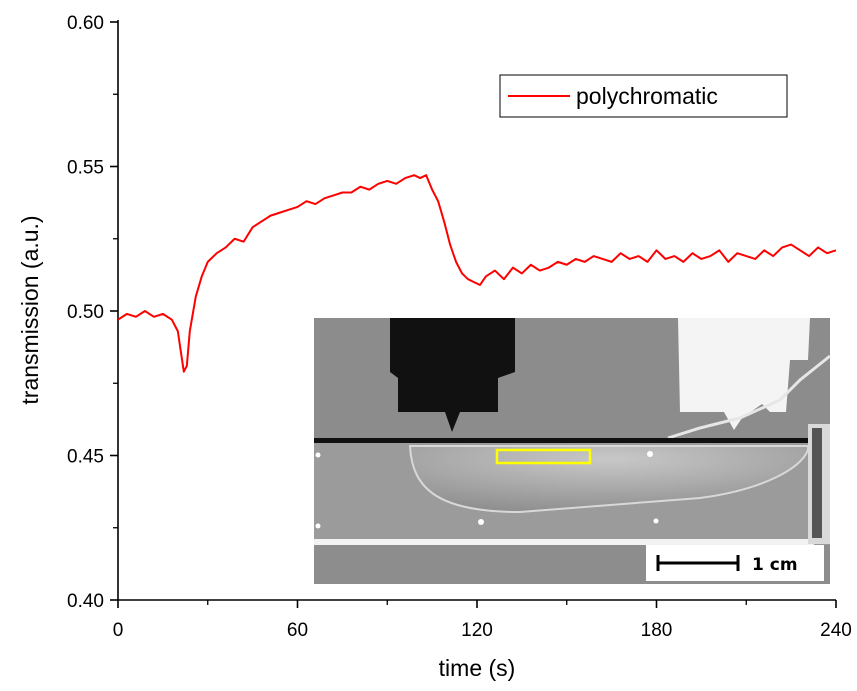 This screenshot has width=857, height=691. Describe the element at coordinates (775, 565) in the screenshot. I see `scale-bar-label: 1 cm` at that location.